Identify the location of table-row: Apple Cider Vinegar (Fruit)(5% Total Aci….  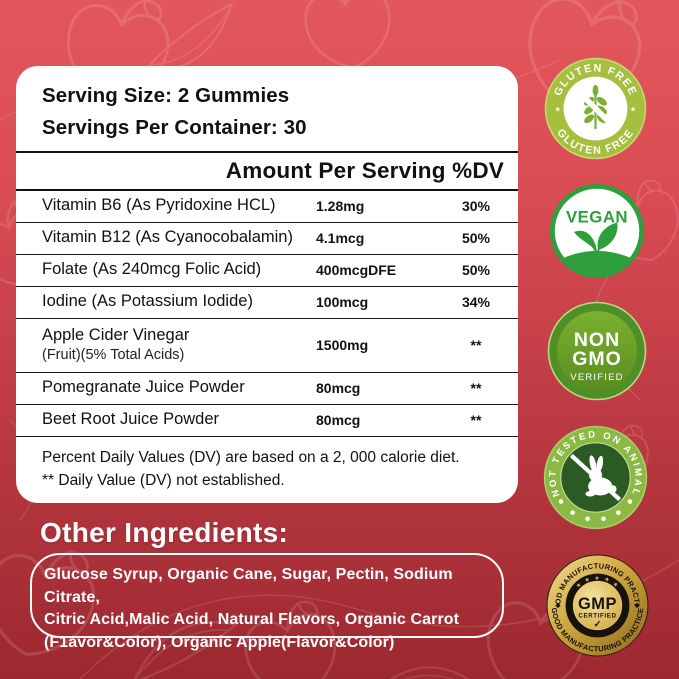
(267, 346).